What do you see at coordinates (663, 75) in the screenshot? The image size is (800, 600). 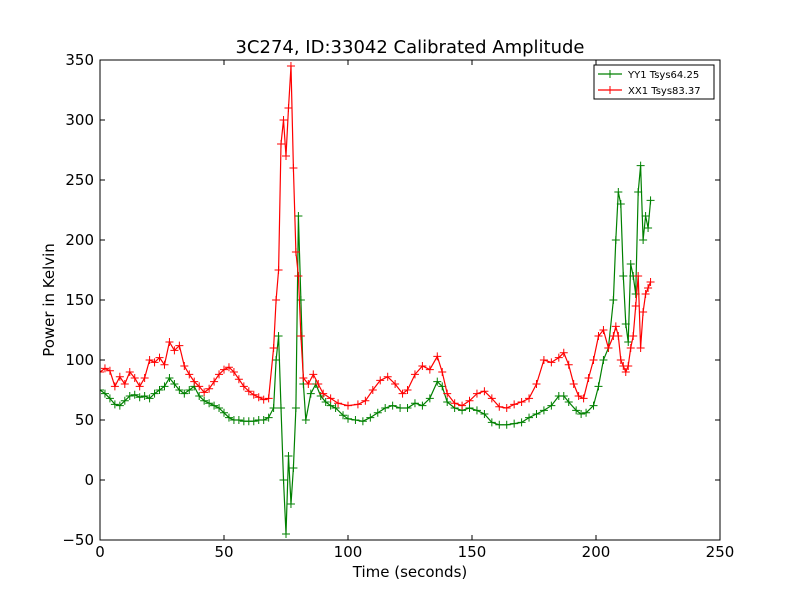 I see `legend-label-series-1: YY1 Tsys64.25` at bounding box center [663, 75].